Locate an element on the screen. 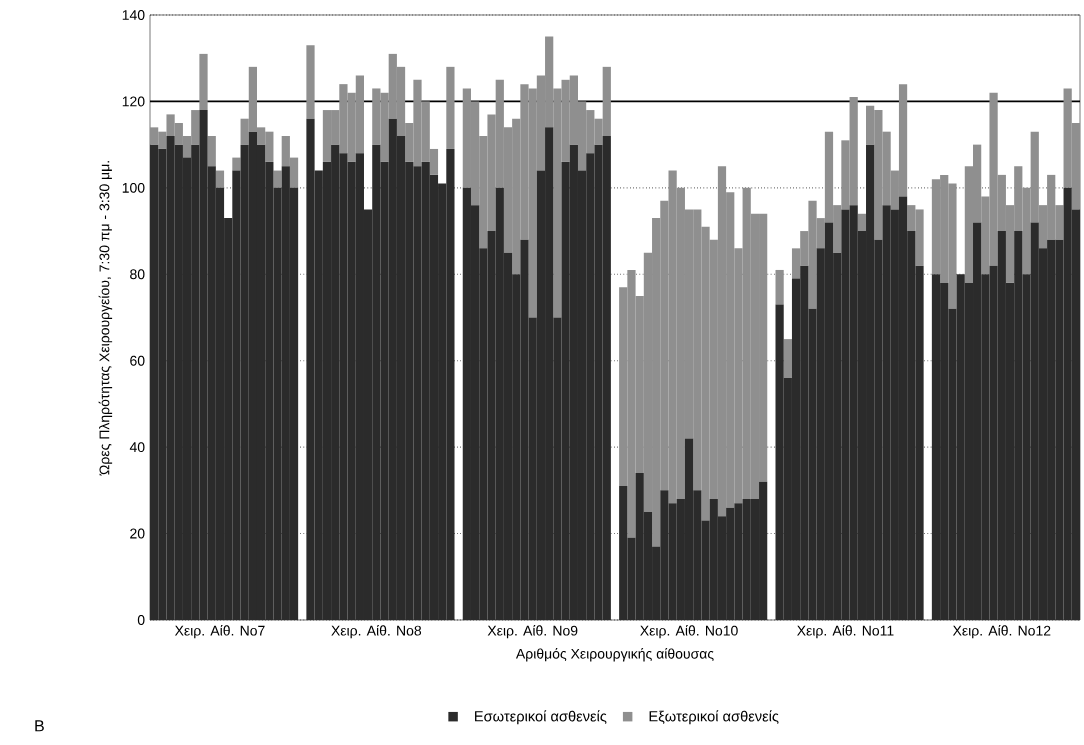 This screenshot has height=745, width=1084. x-tick-label: Χειρ. Αίθ. No10 is located at coordinates (689, 631).